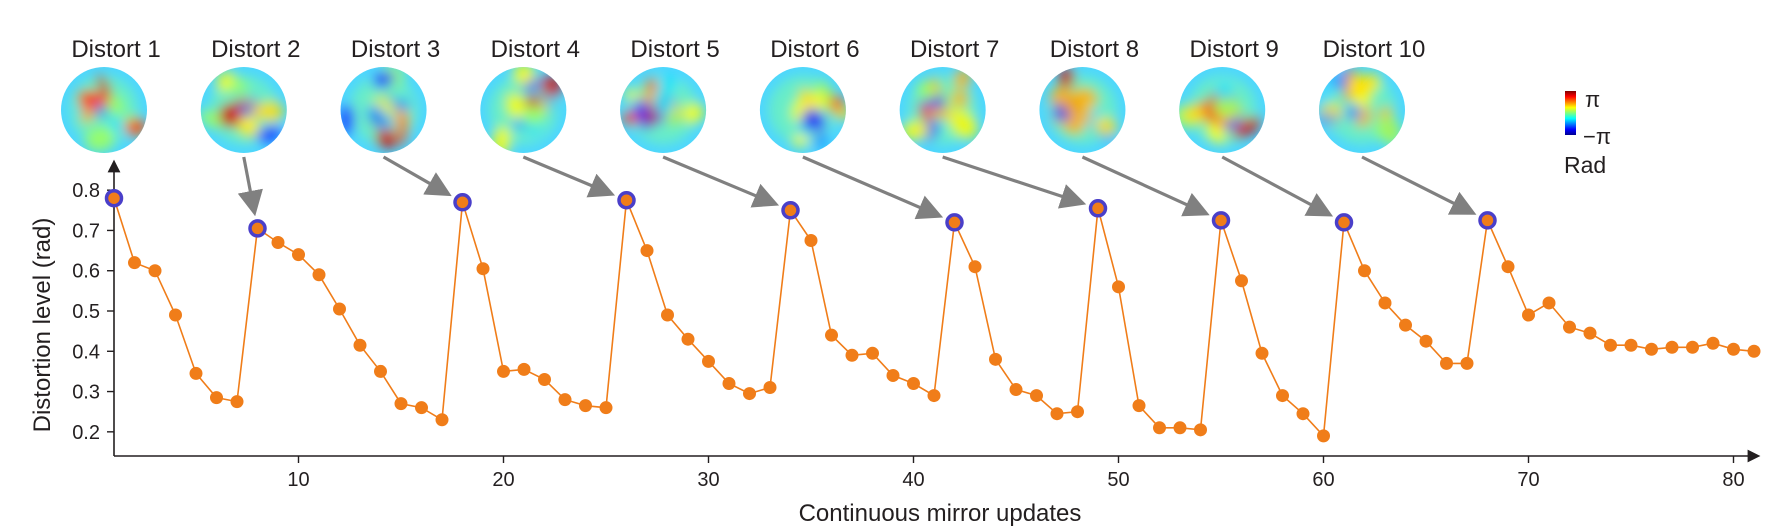 This screenshot has width=1765, height=528. I want to click on x-tick-label: 10, so click(298, 480).